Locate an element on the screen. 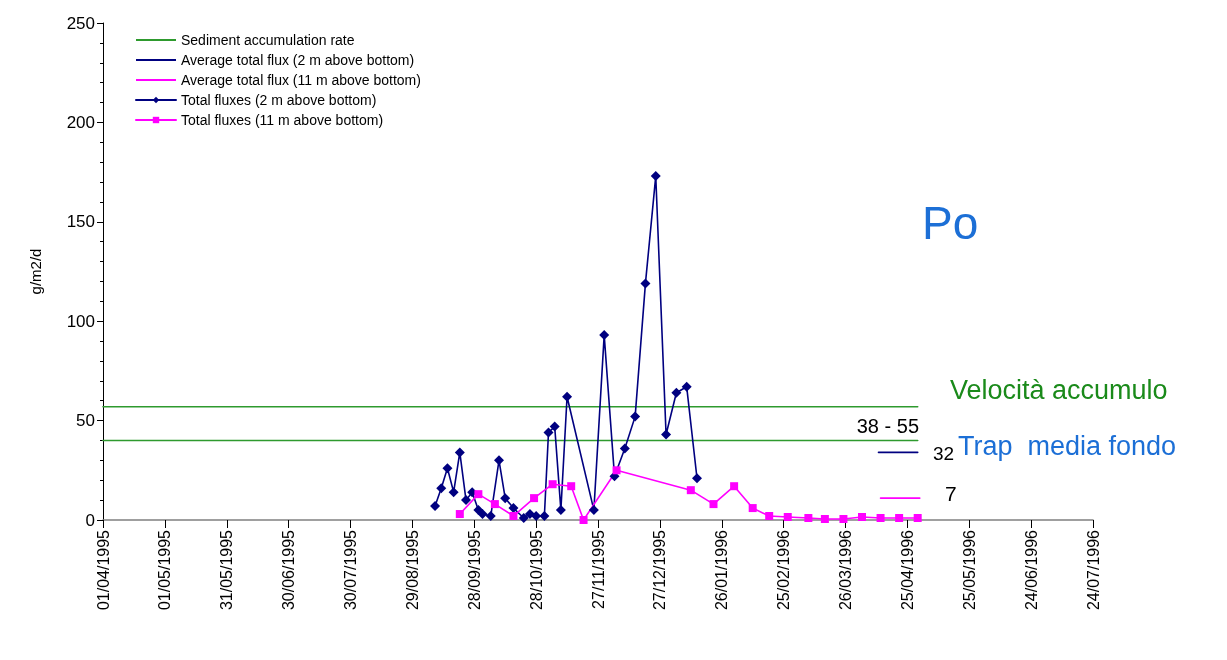 The height and width of the screenshot is (660, 1227). y-tick-label: 100 is located at coordinates (80, 321).